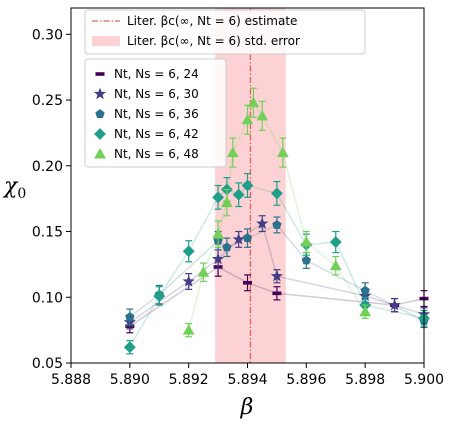 The width and height of the screenshot is (449, 421). Describe the element at coordinates (47, 233) in the screenshot. I see `y-tick-label: 0.15` at that location.